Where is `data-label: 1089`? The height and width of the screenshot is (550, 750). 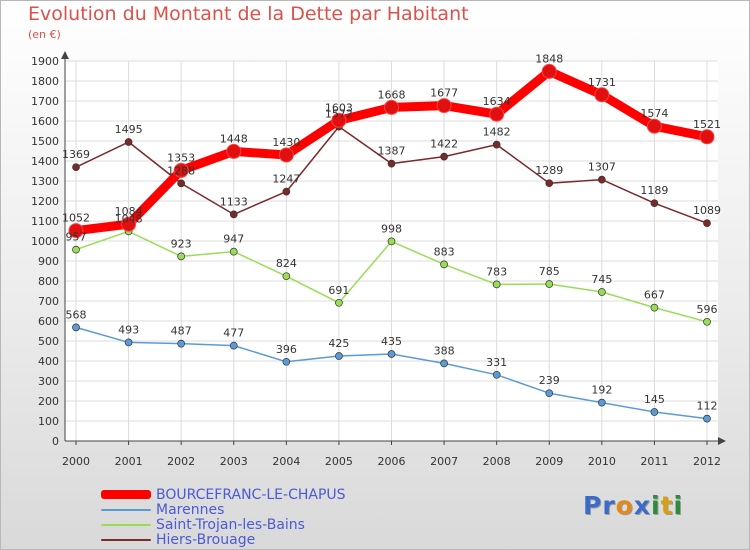
data-label: 1089 is located at coordinates (707, 210).